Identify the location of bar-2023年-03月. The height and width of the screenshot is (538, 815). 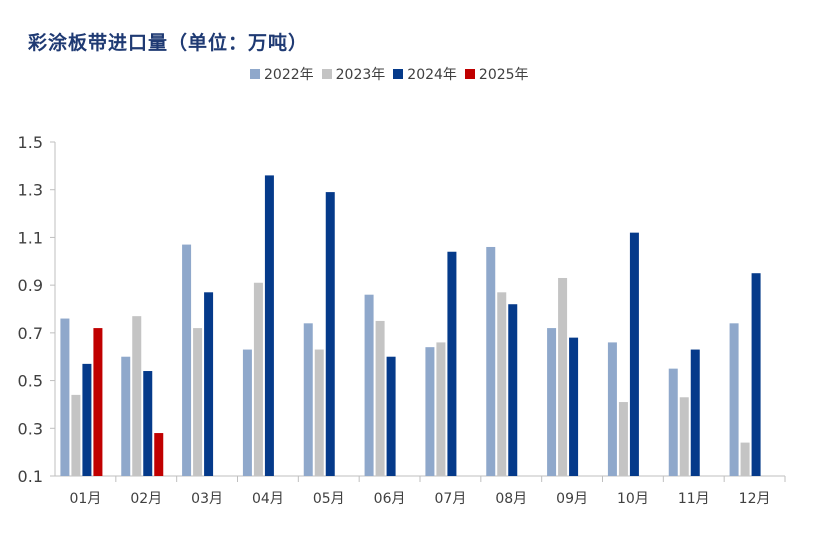
(198, 402).